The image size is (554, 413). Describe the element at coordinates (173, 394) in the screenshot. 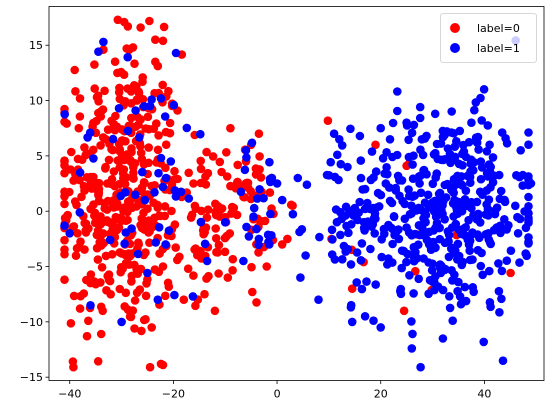

I see `x-tick-label: −20` at that location.